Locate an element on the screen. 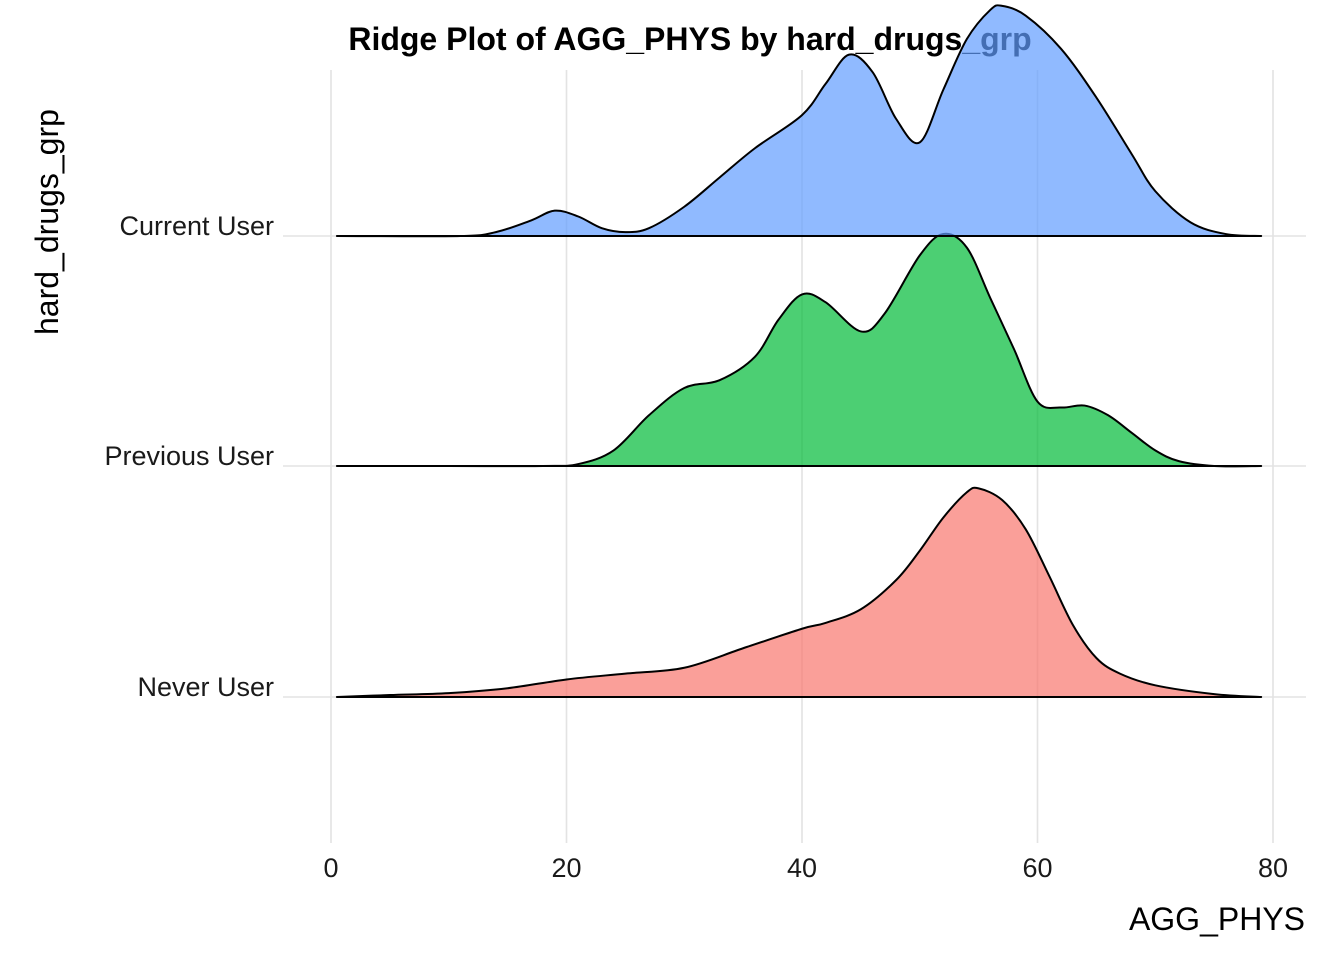 This screenshot has height=960, width=1344. x-axis-ticks: 0 20 40 60 80 is located at coordinates (805, 868).